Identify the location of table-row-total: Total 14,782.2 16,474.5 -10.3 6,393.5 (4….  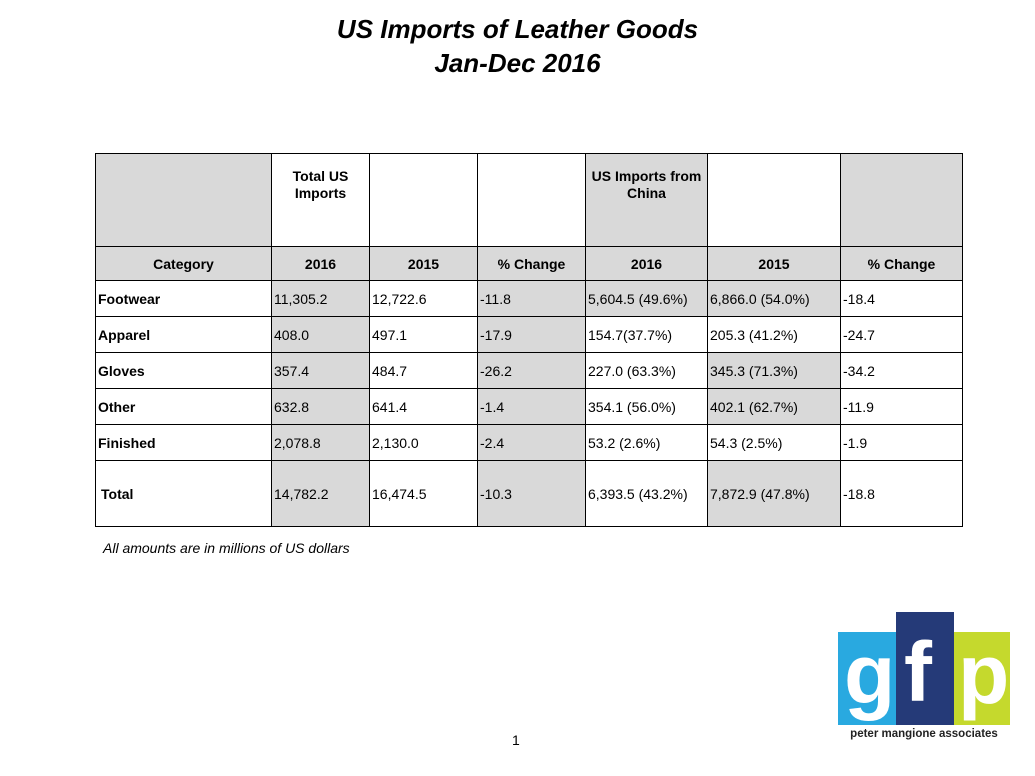
(529, 493).